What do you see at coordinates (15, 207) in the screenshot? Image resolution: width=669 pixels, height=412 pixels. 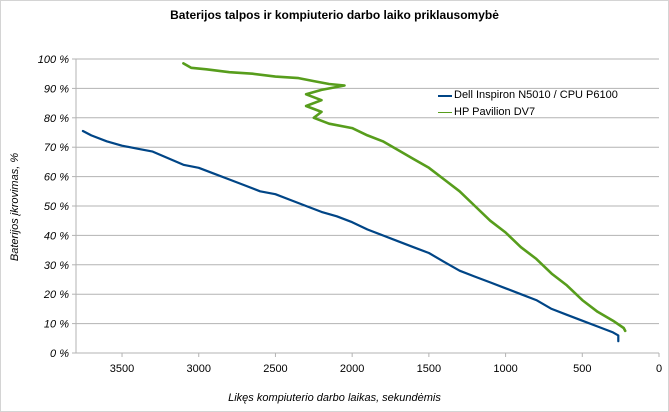 I see `y-axis-label: Baterijos įkrovimas, %` at bounding box center [15, 207].